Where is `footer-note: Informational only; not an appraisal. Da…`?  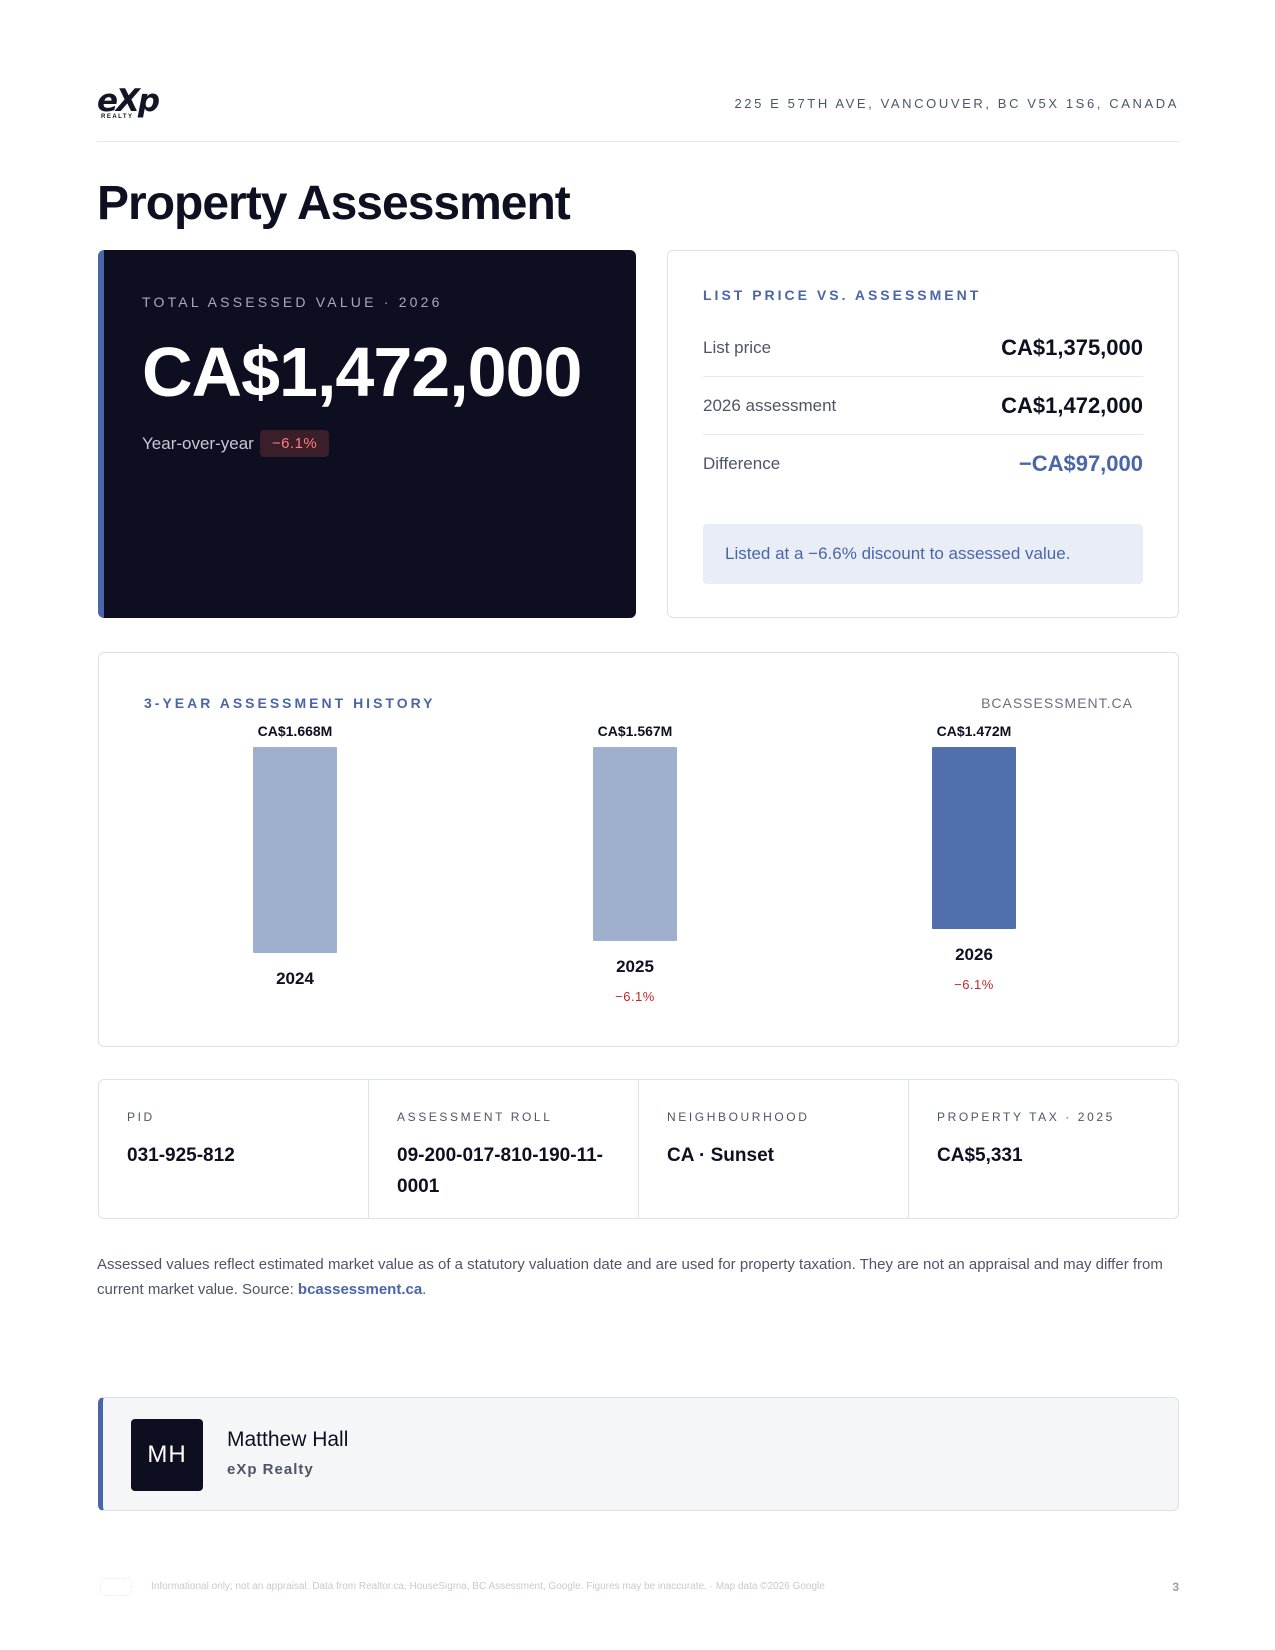
footer-note: Informational only; not an appraisal. Da… is located at coordinates (488, 1586).